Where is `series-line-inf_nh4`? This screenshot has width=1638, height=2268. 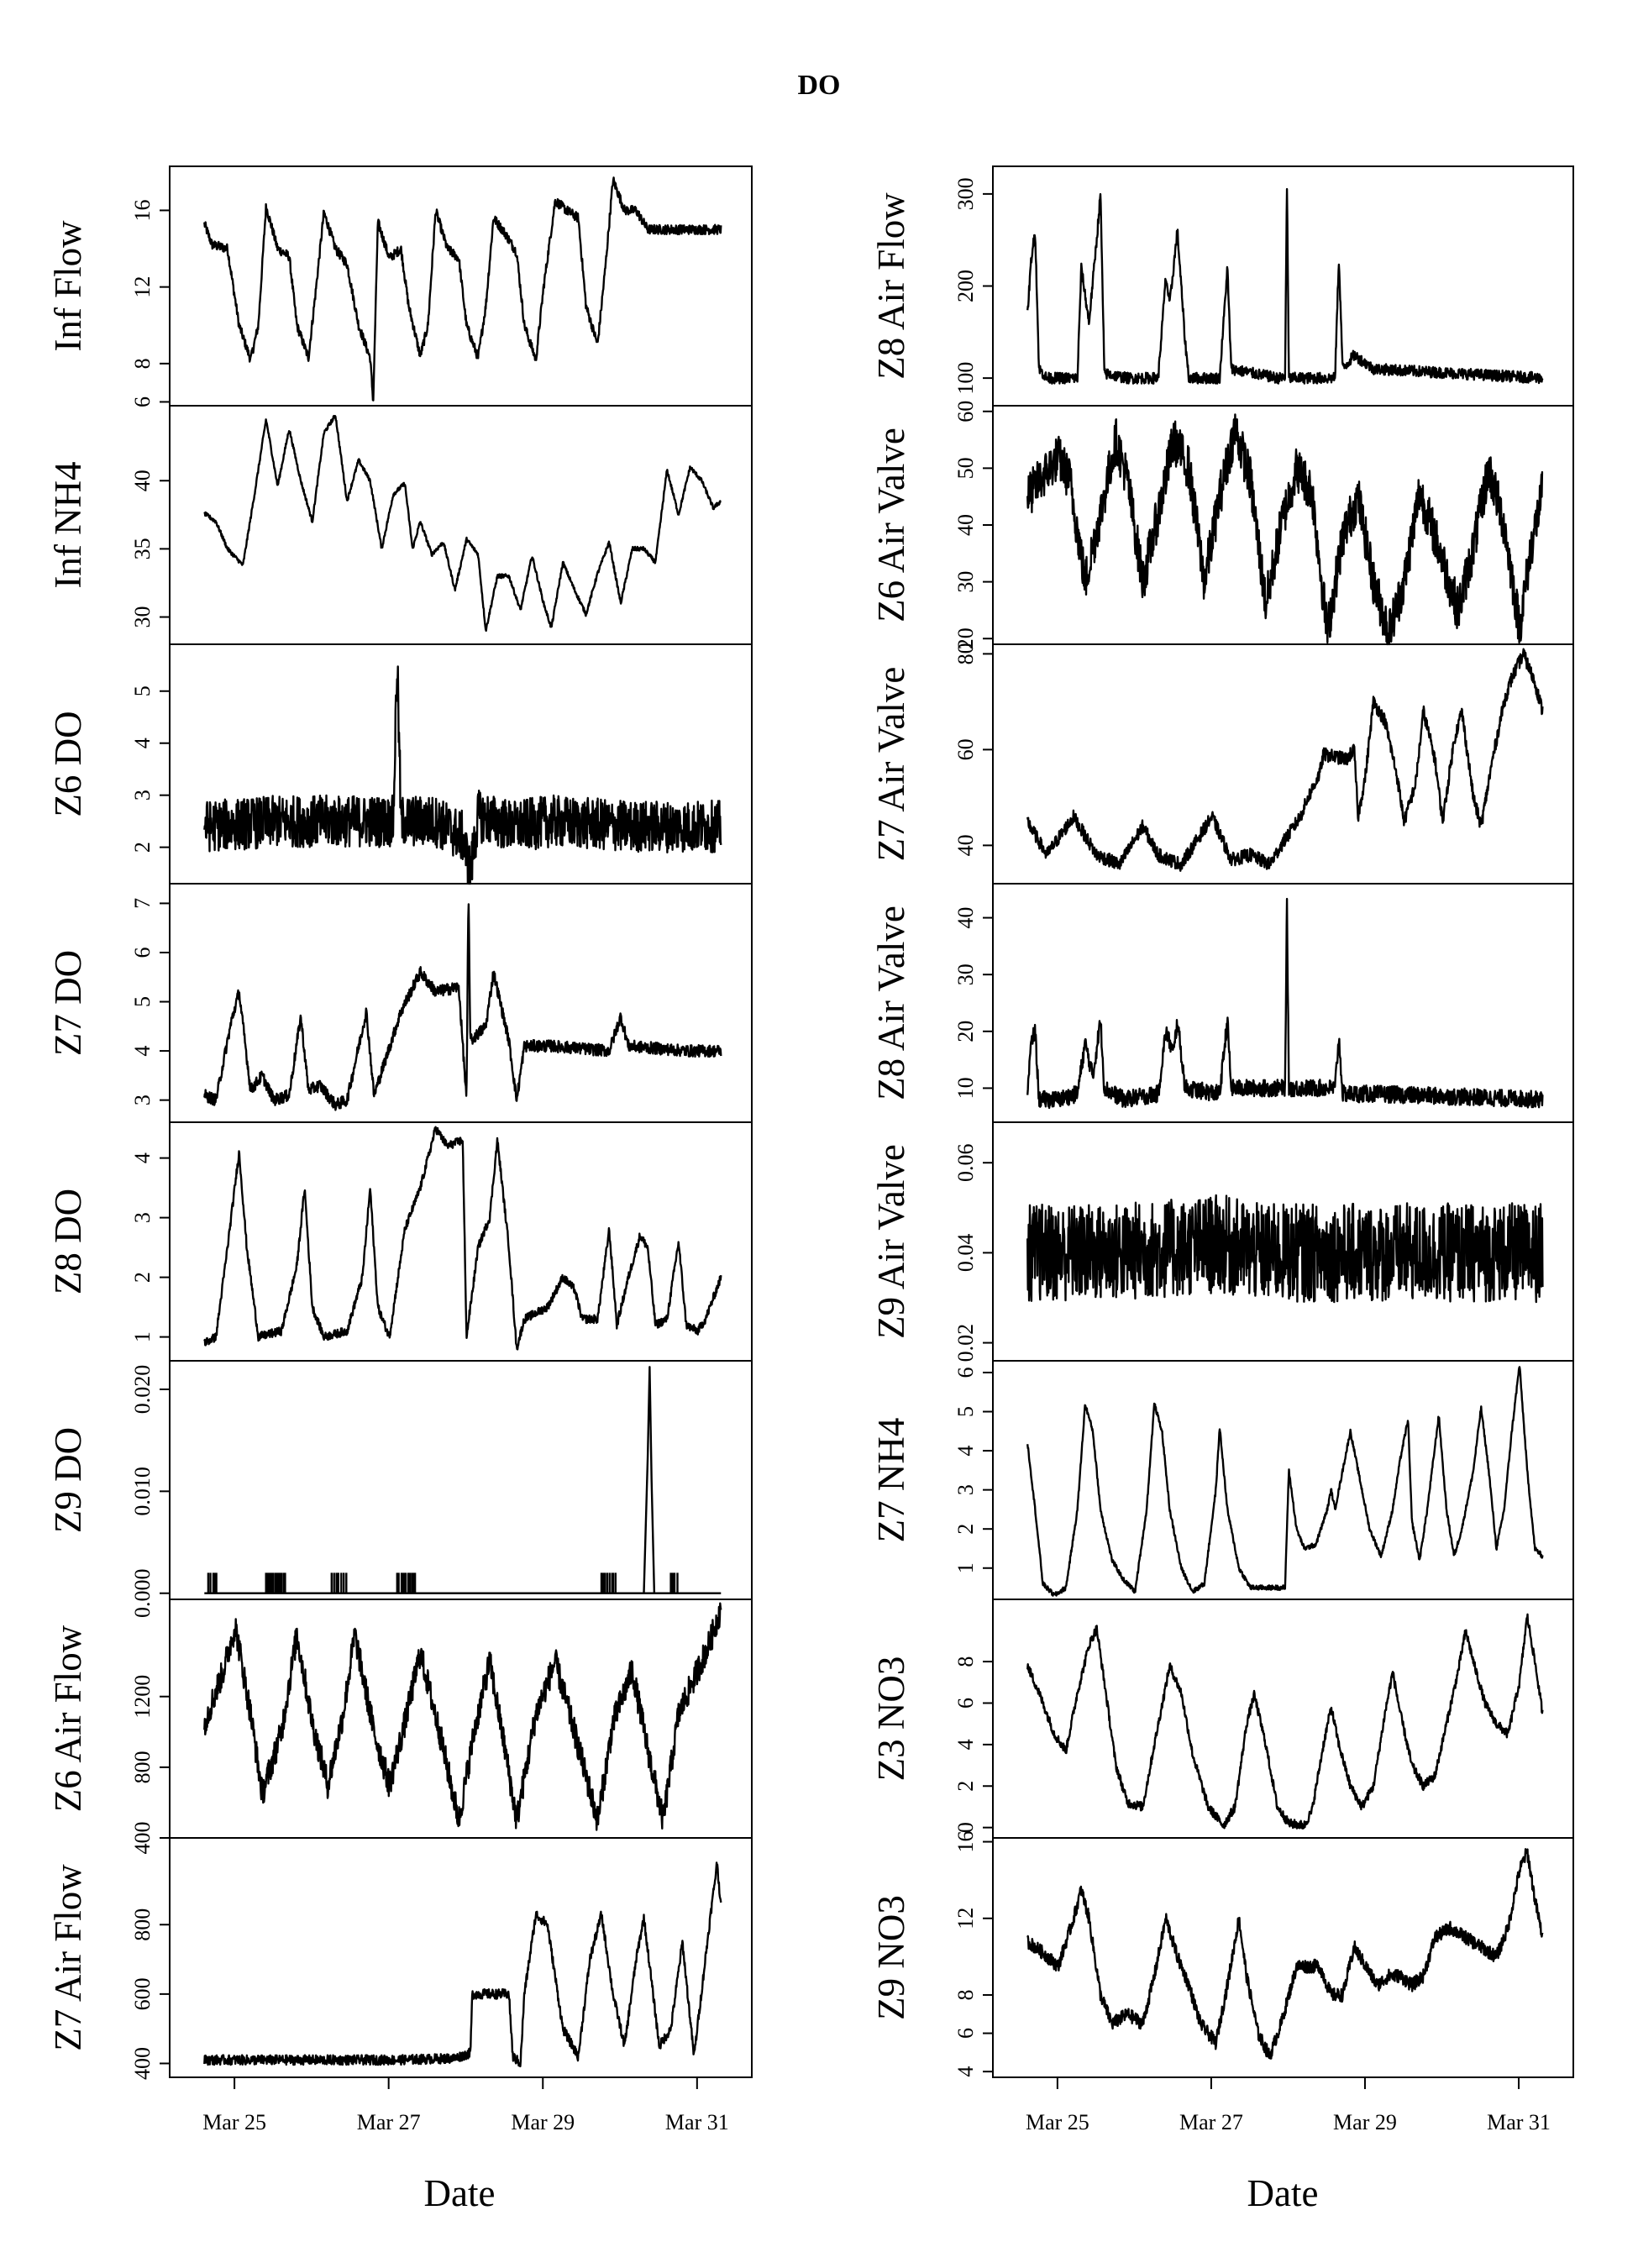
series-line-inf_nh4 is located at coordinates (462, 523).